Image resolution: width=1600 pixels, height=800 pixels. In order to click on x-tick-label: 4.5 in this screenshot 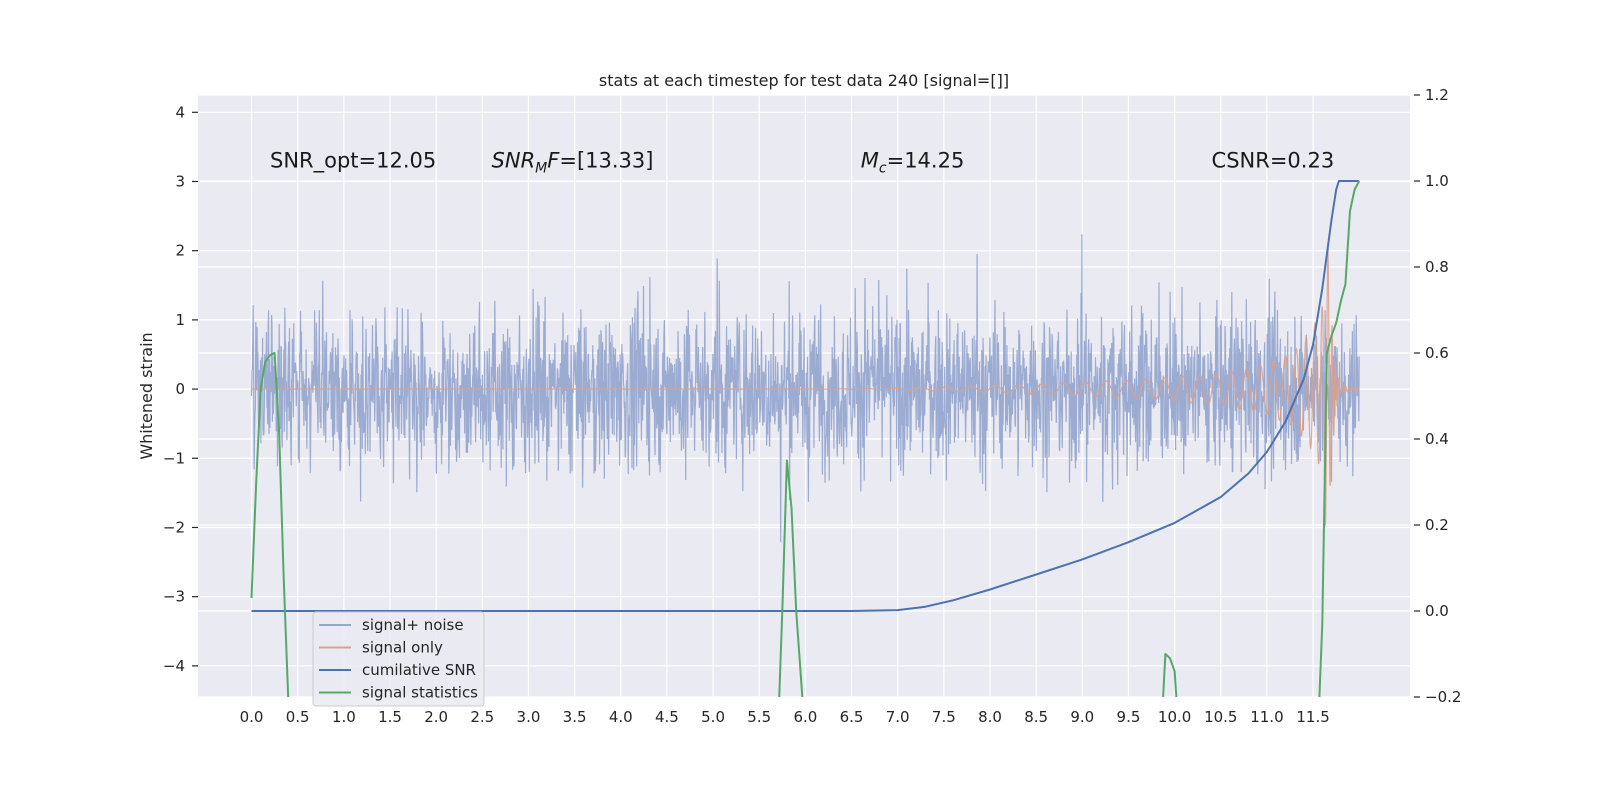, I will do `click(667, 717)`.